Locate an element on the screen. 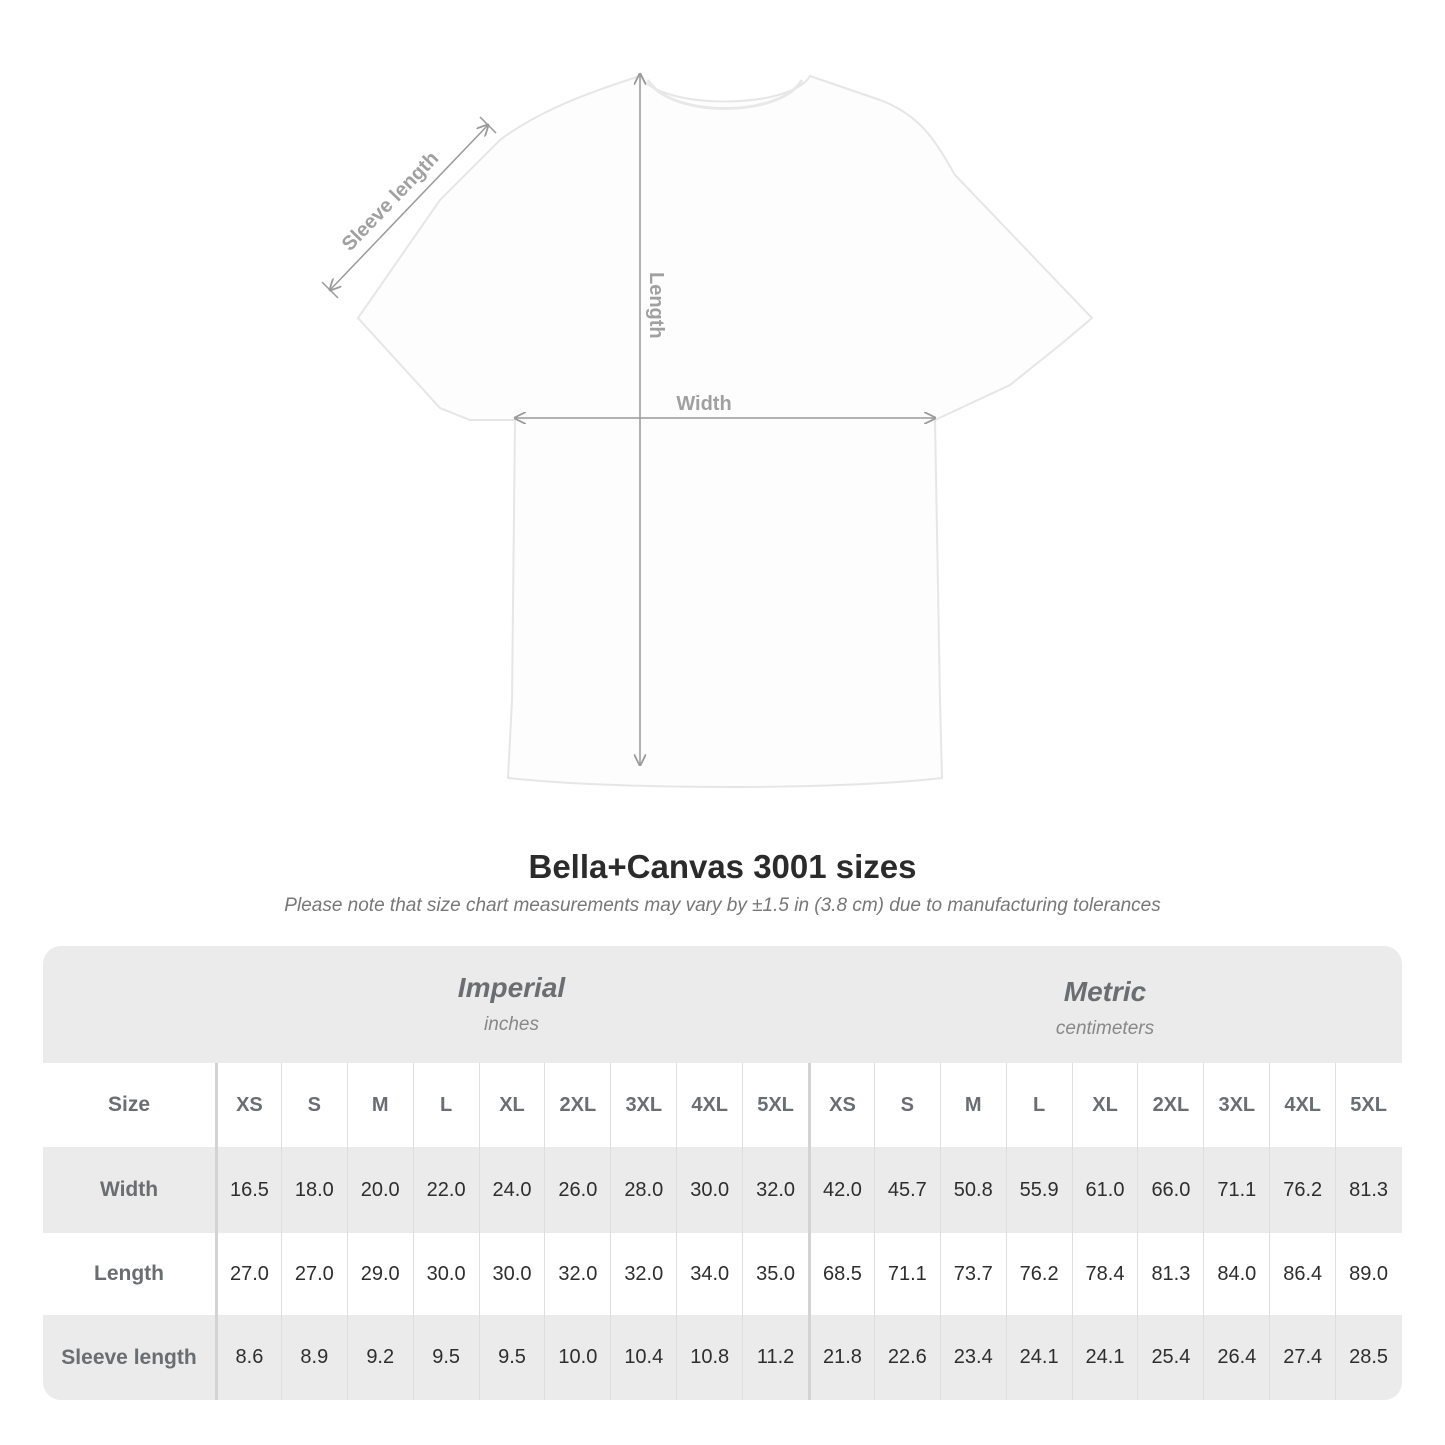  width-label: Width is located at coordinates (703, 404).